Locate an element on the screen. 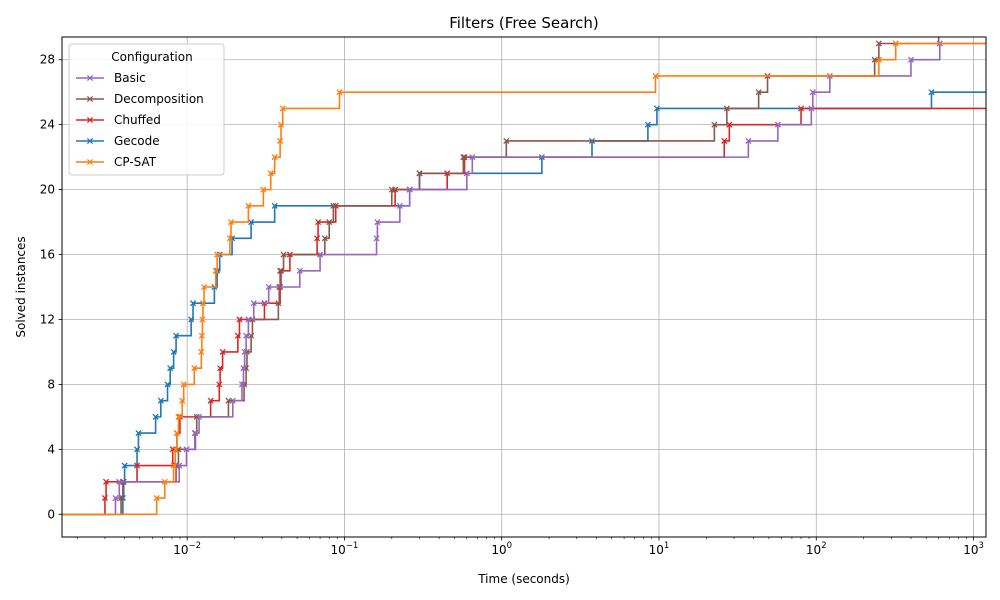 This screenshot has width=1000, height=600. x-axis-ticks: 10⁻² 10⁻¹ 10⁰ 10¹ 10² 10³ is located at coordinates (530, 547).